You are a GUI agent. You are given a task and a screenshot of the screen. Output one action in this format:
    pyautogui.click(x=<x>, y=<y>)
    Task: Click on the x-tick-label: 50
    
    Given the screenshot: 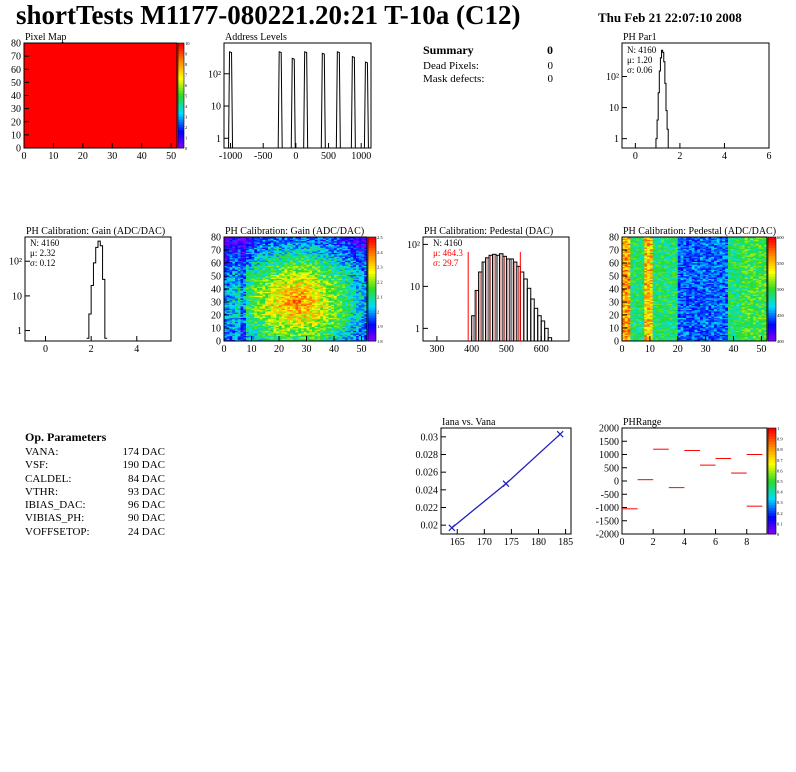 What is the action you would take?
    pyautogui.click(x=171, y=156)
    